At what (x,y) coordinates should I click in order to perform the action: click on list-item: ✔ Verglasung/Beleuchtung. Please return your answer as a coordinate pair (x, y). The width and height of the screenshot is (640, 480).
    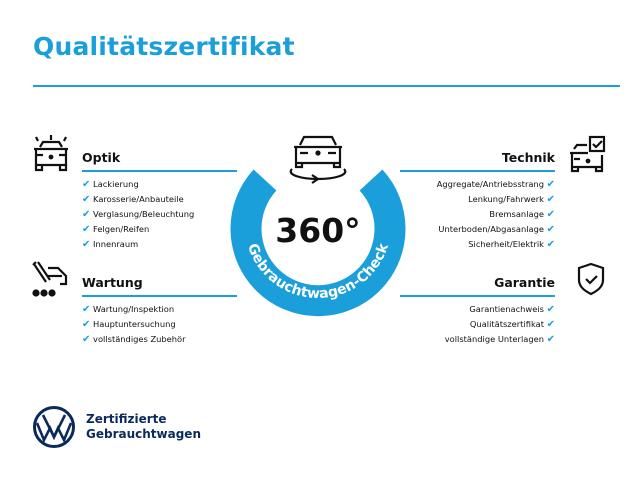
    Looking at the image, I should click on (138, 214).